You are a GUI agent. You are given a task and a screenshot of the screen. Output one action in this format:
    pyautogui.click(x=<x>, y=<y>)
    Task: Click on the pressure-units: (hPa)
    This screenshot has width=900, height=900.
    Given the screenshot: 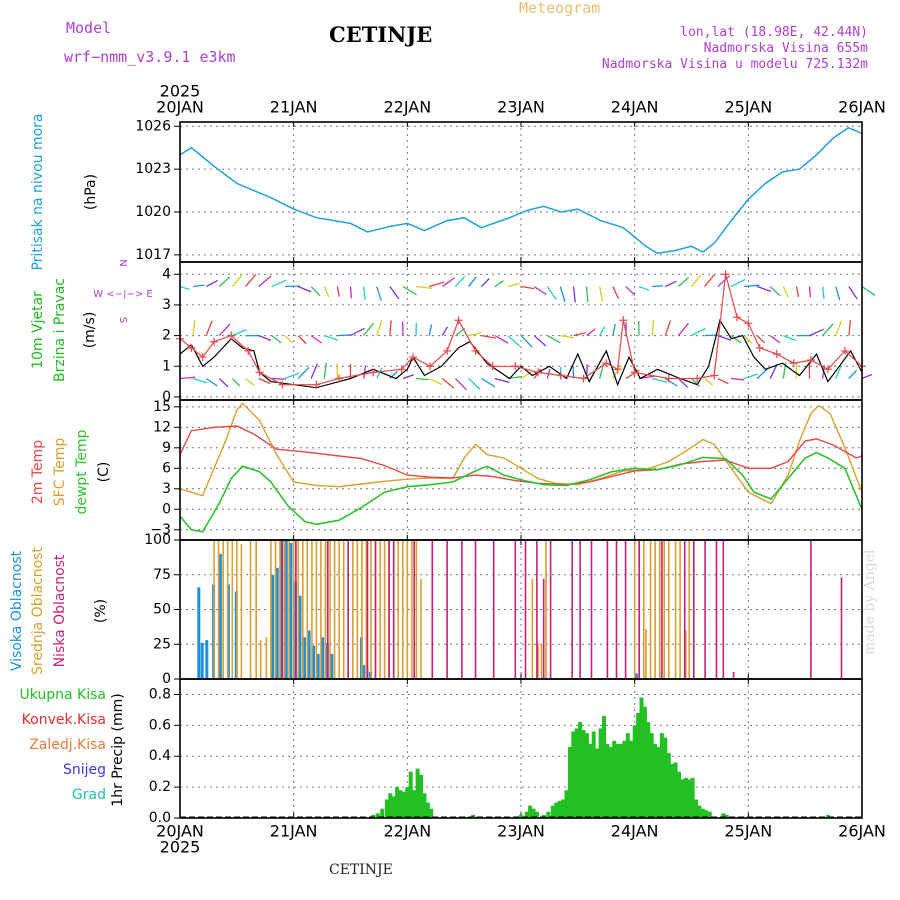 What is the action you would take?
    pyautogui.click(x=91, y=192)
    